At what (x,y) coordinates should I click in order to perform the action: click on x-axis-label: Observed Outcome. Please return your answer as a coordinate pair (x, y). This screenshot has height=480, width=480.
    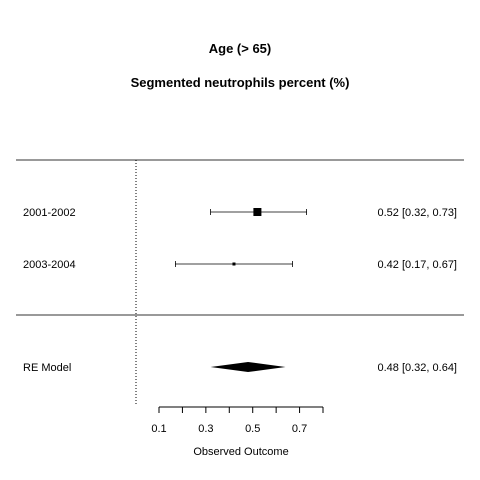
    Looking at the image, I should click on (240, 452).